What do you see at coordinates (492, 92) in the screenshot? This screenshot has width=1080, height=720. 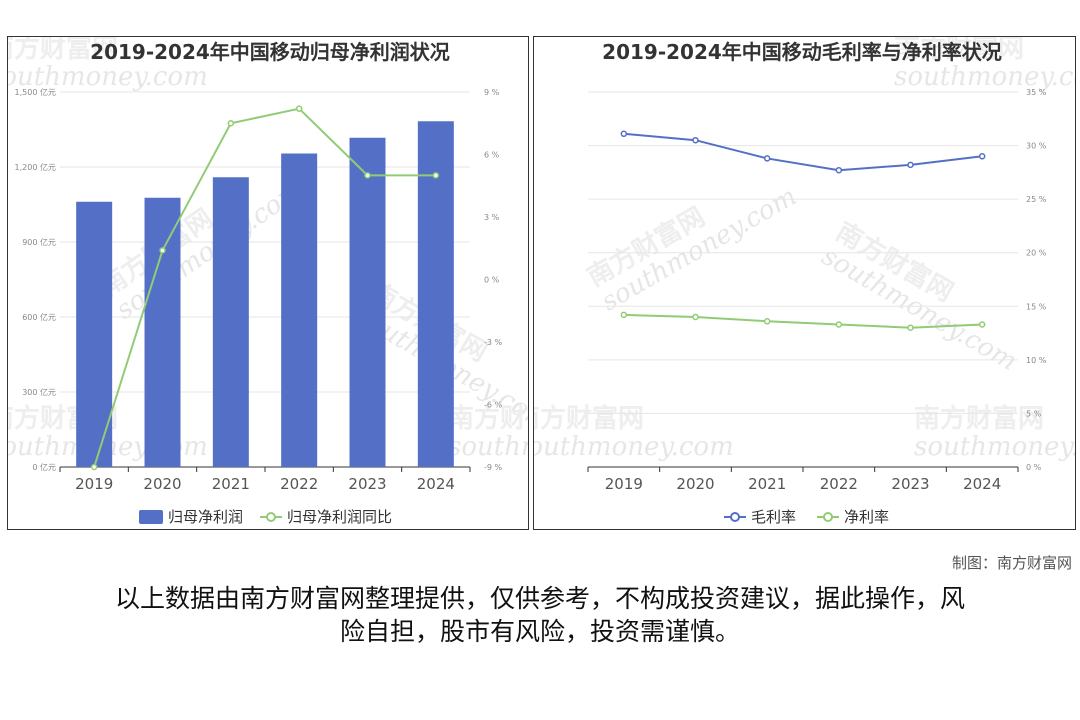 I see `y-right-tick-label: 9 %` at bounding box center [492, 92].